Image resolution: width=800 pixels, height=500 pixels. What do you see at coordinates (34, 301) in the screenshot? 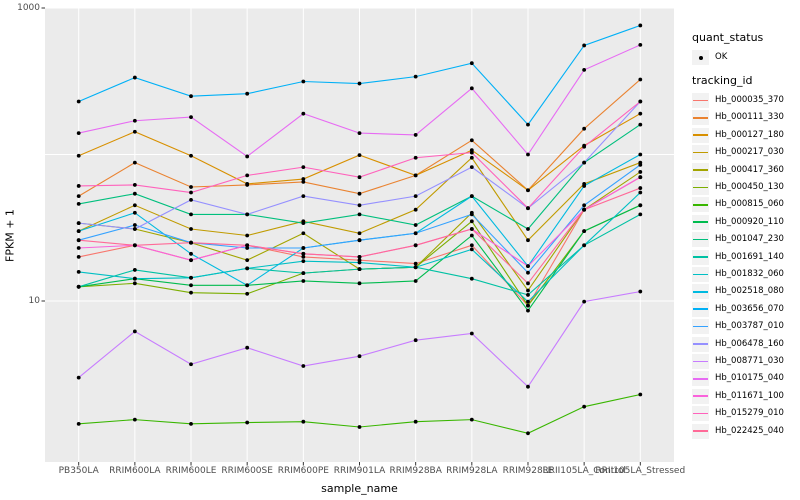
I see `y-tick-label-10: 10` at bounding box center [34, 301].